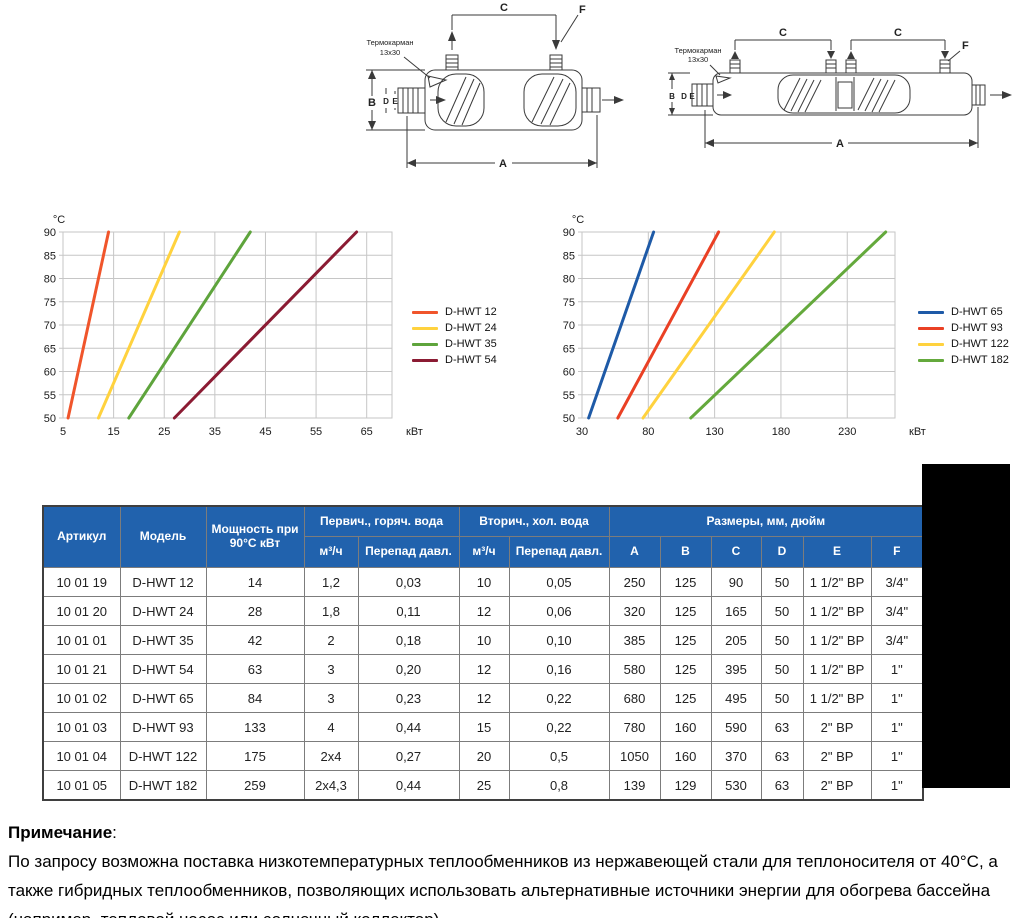 This screenshot has height=918, width=1024. Describe the element at coordinates (977, 312) in the screenshot. I see `legend-label: D-HWT 65` at that location.